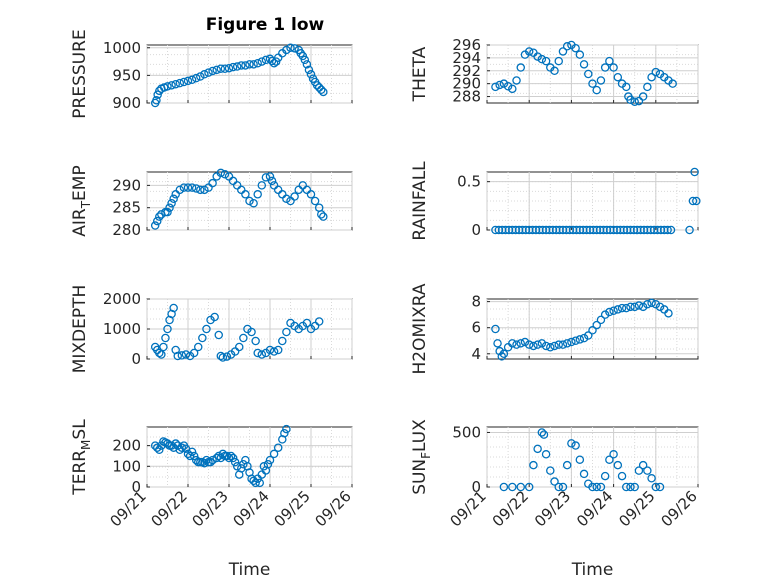 This screenshot has width=778, height=583. I want to click on subplot-3: 280 285 290 AIRTEMP, so click(211, 202).